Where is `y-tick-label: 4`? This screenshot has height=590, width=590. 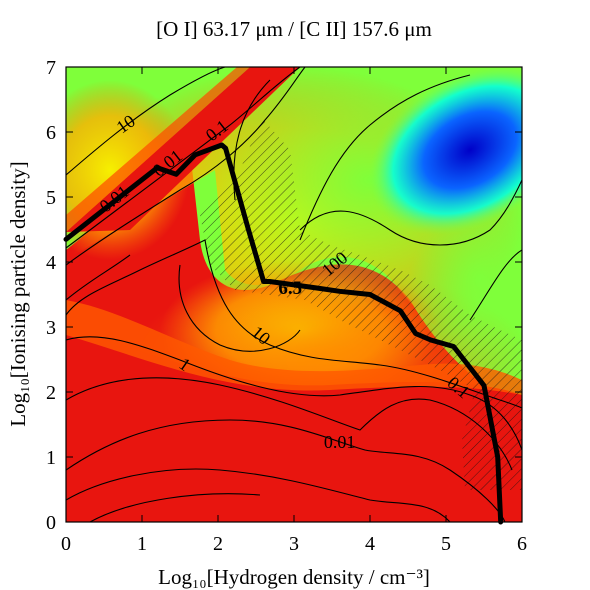
y-tick-label: 4 is located at coordinates (51, 263).